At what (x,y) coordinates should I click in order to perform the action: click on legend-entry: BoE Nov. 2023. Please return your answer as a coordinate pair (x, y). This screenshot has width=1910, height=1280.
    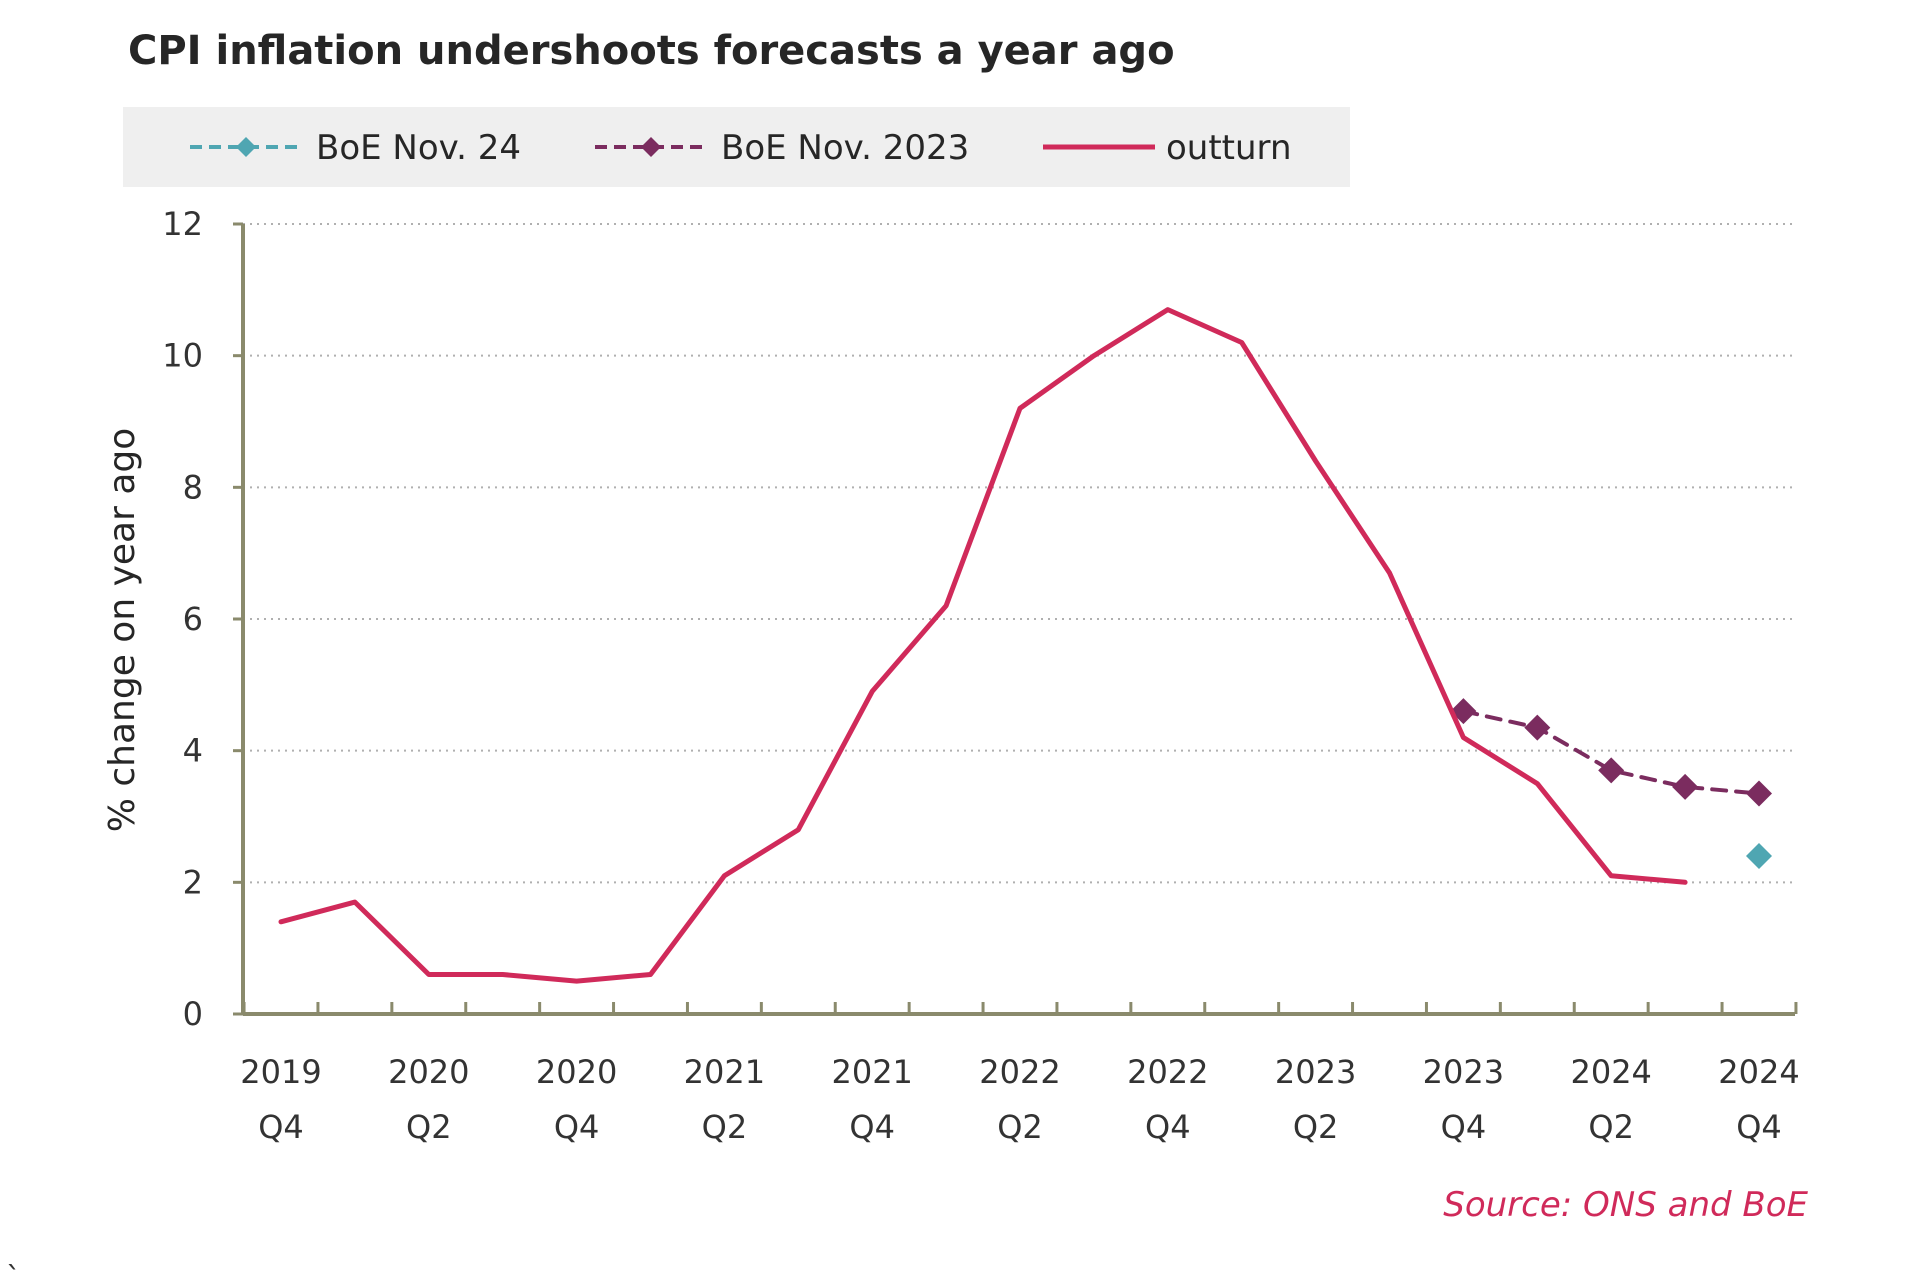
    Looking at the image, I should click on (782, 148).